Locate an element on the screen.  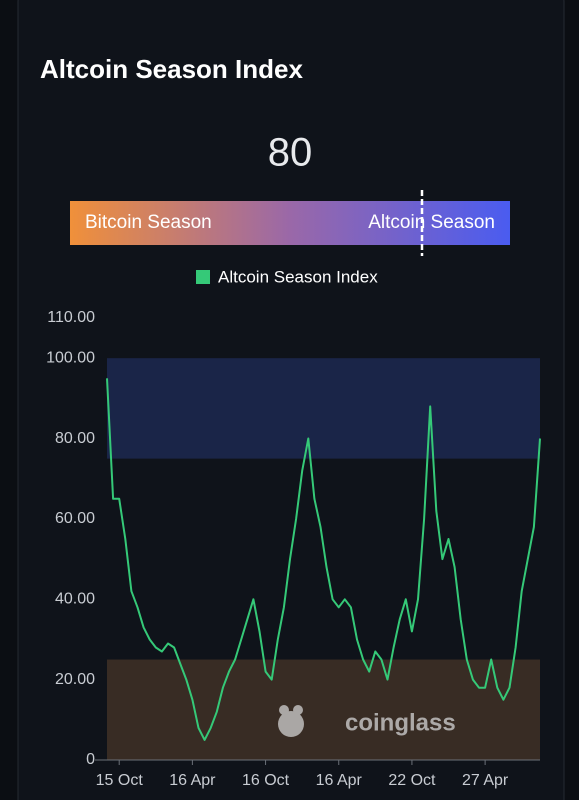
gauge-bar is located at coordinates (290, 223).